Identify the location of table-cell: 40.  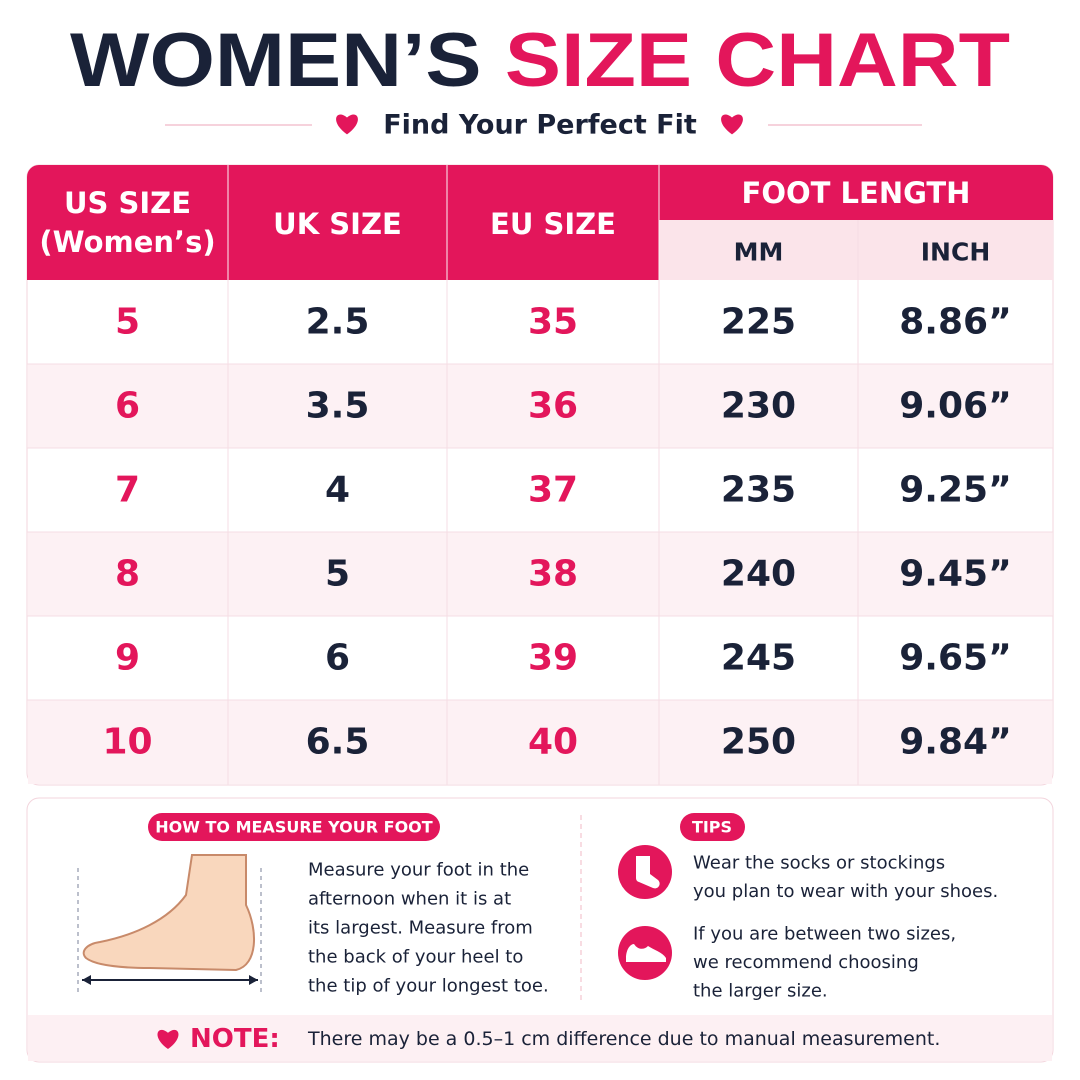
(553, 742).